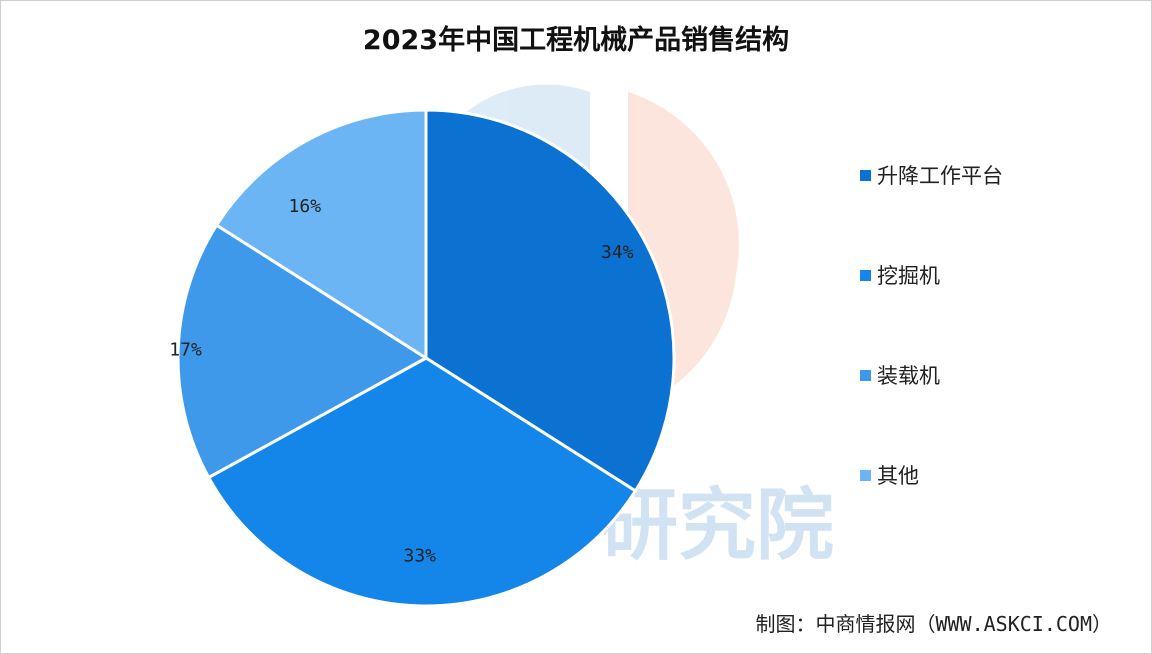 Image resolution: width=1152 pixels, height=654 pixels. Describe the element at coordinates (908, 276) in the screenshot. I see `legend-label-1: 挖掘机` at that location.